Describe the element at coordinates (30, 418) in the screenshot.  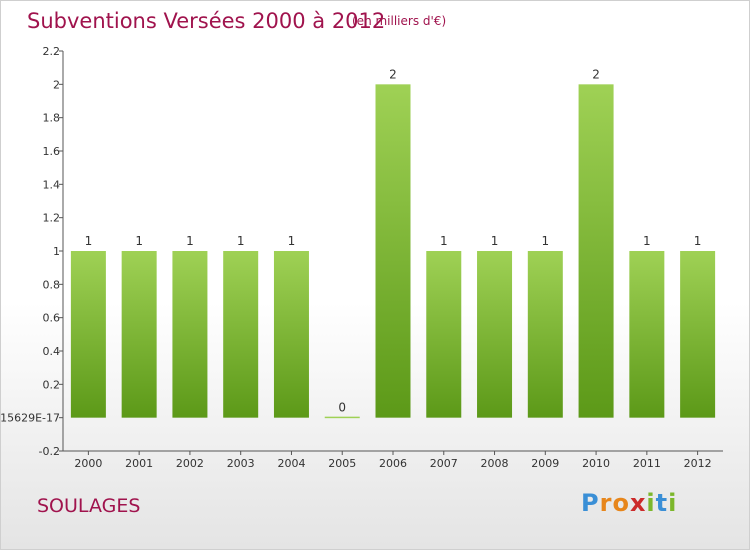
I see `y-tick-label: -15629E-17` at that location.